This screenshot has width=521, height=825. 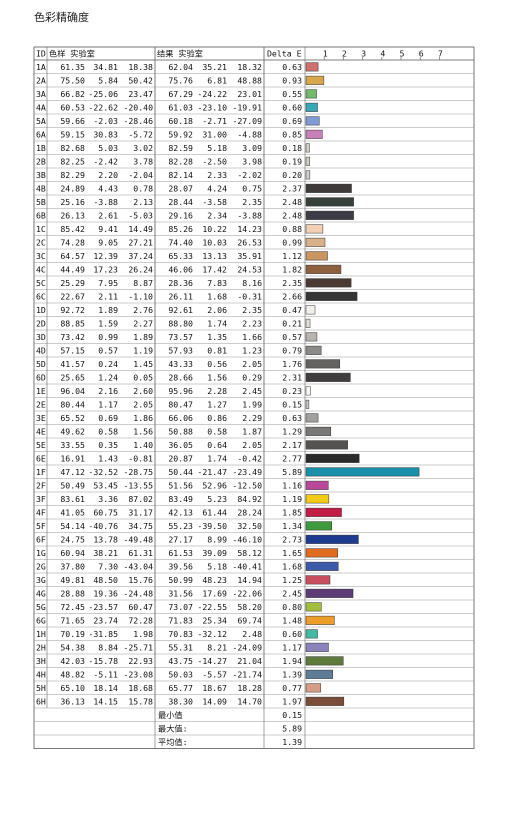 I want to click on table-row: 6C 22.67 2.11 -1.10 26.11 1.68 -0.31 2.66, so click(x=169, y=297).